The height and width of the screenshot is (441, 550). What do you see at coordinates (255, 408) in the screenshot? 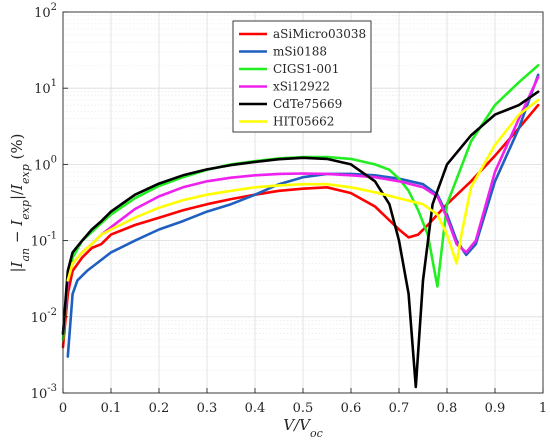
I see `x-tick-label: 0.4` at bounding box center [255, 408].